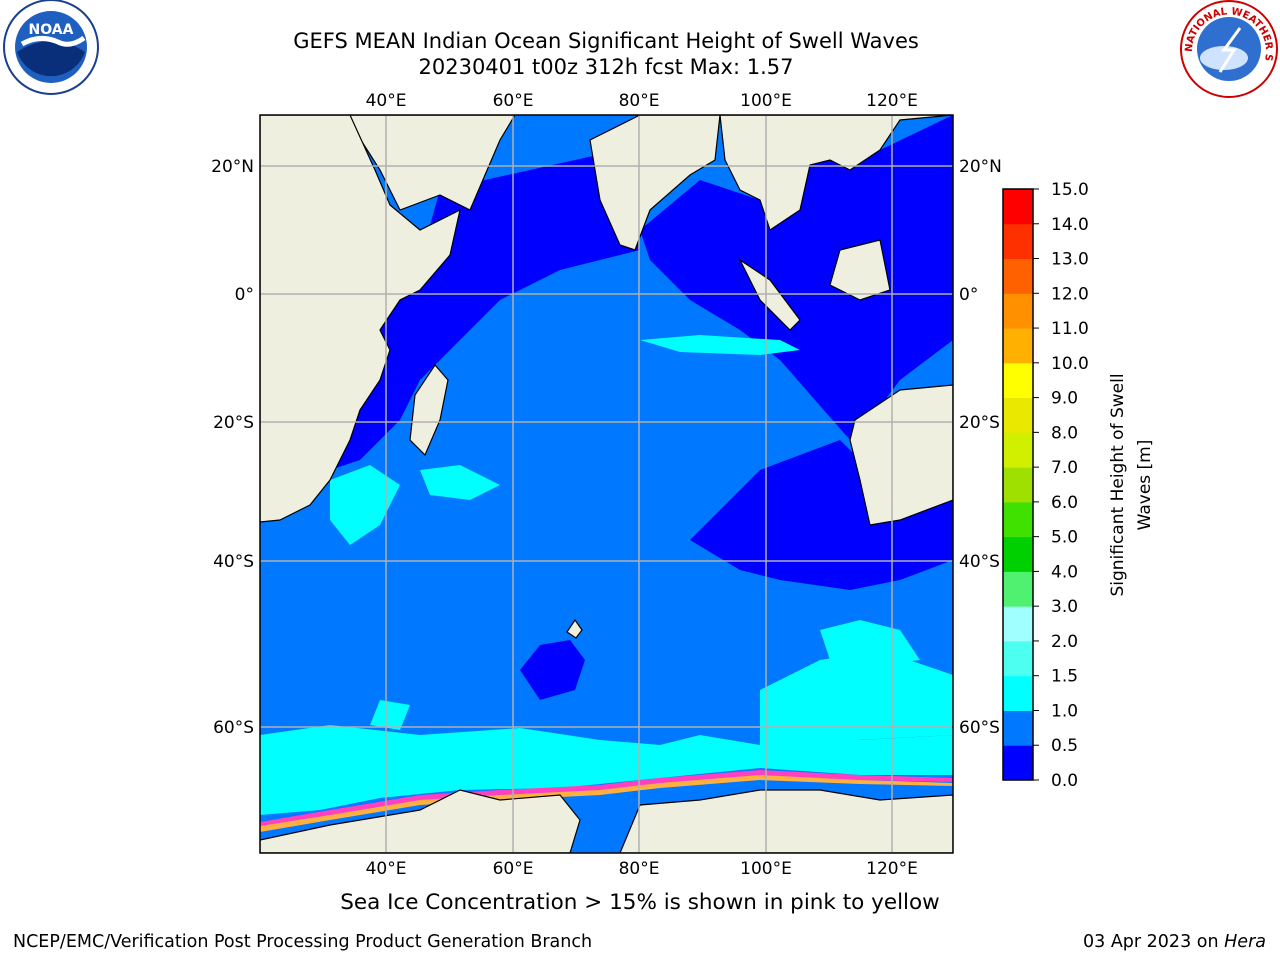 This screenshot has height=960, width=1280. I want to click on colorbar-tick-label: 6.0, so click(1064, 503).